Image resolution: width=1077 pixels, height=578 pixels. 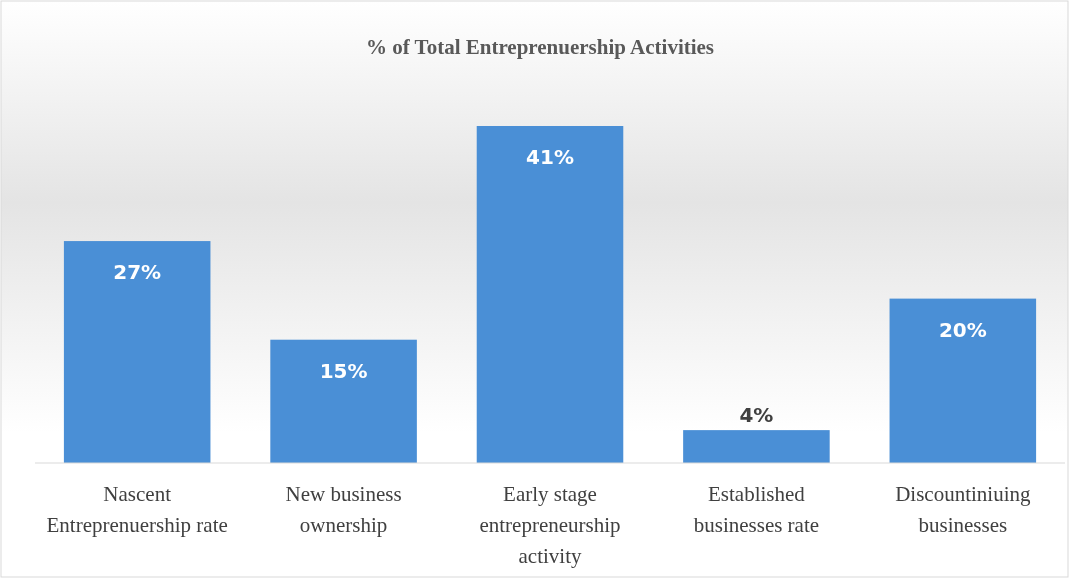 What do you see at coordinates (137, 272) in the screenshot?
I see `data-label: 27%` at bounding box center [137, 272].